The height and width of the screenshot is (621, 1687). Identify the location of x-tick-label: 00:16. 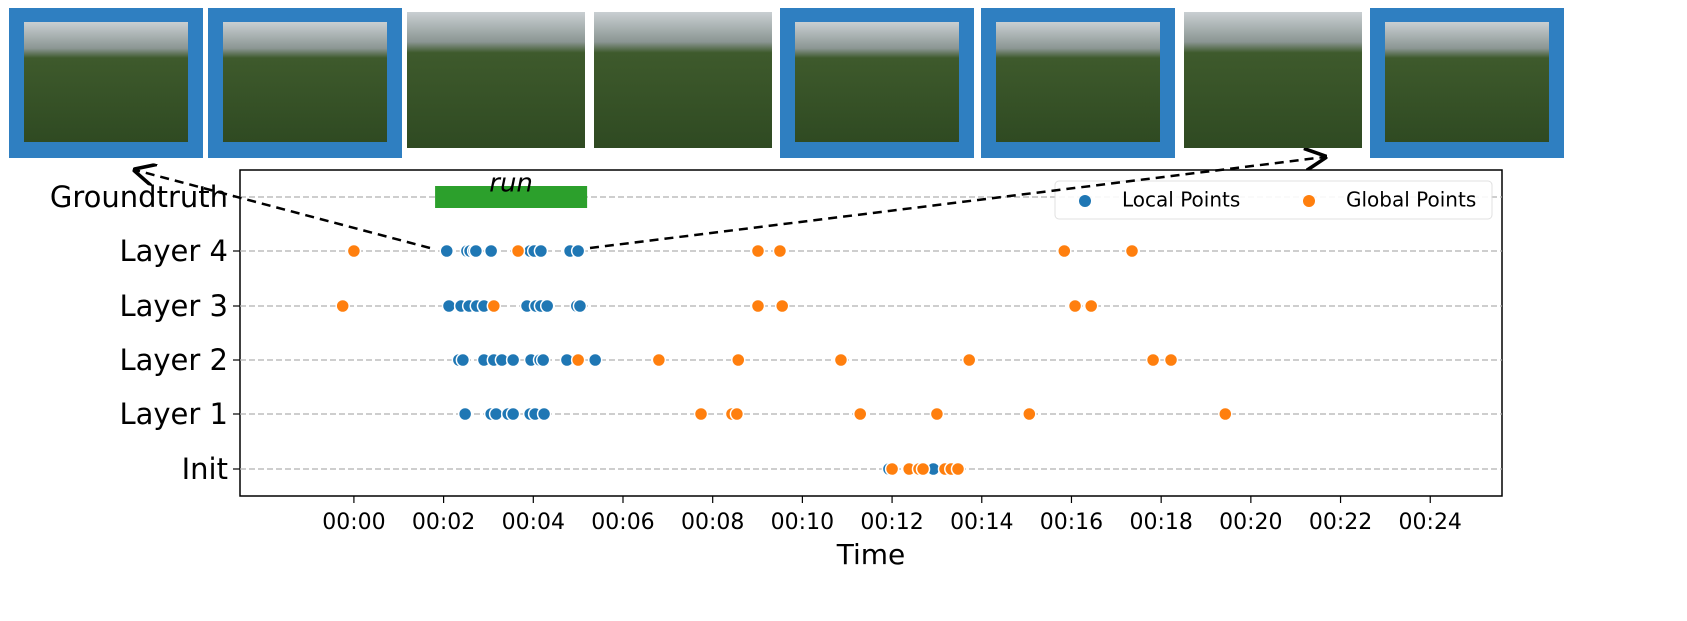
(1071, 522).